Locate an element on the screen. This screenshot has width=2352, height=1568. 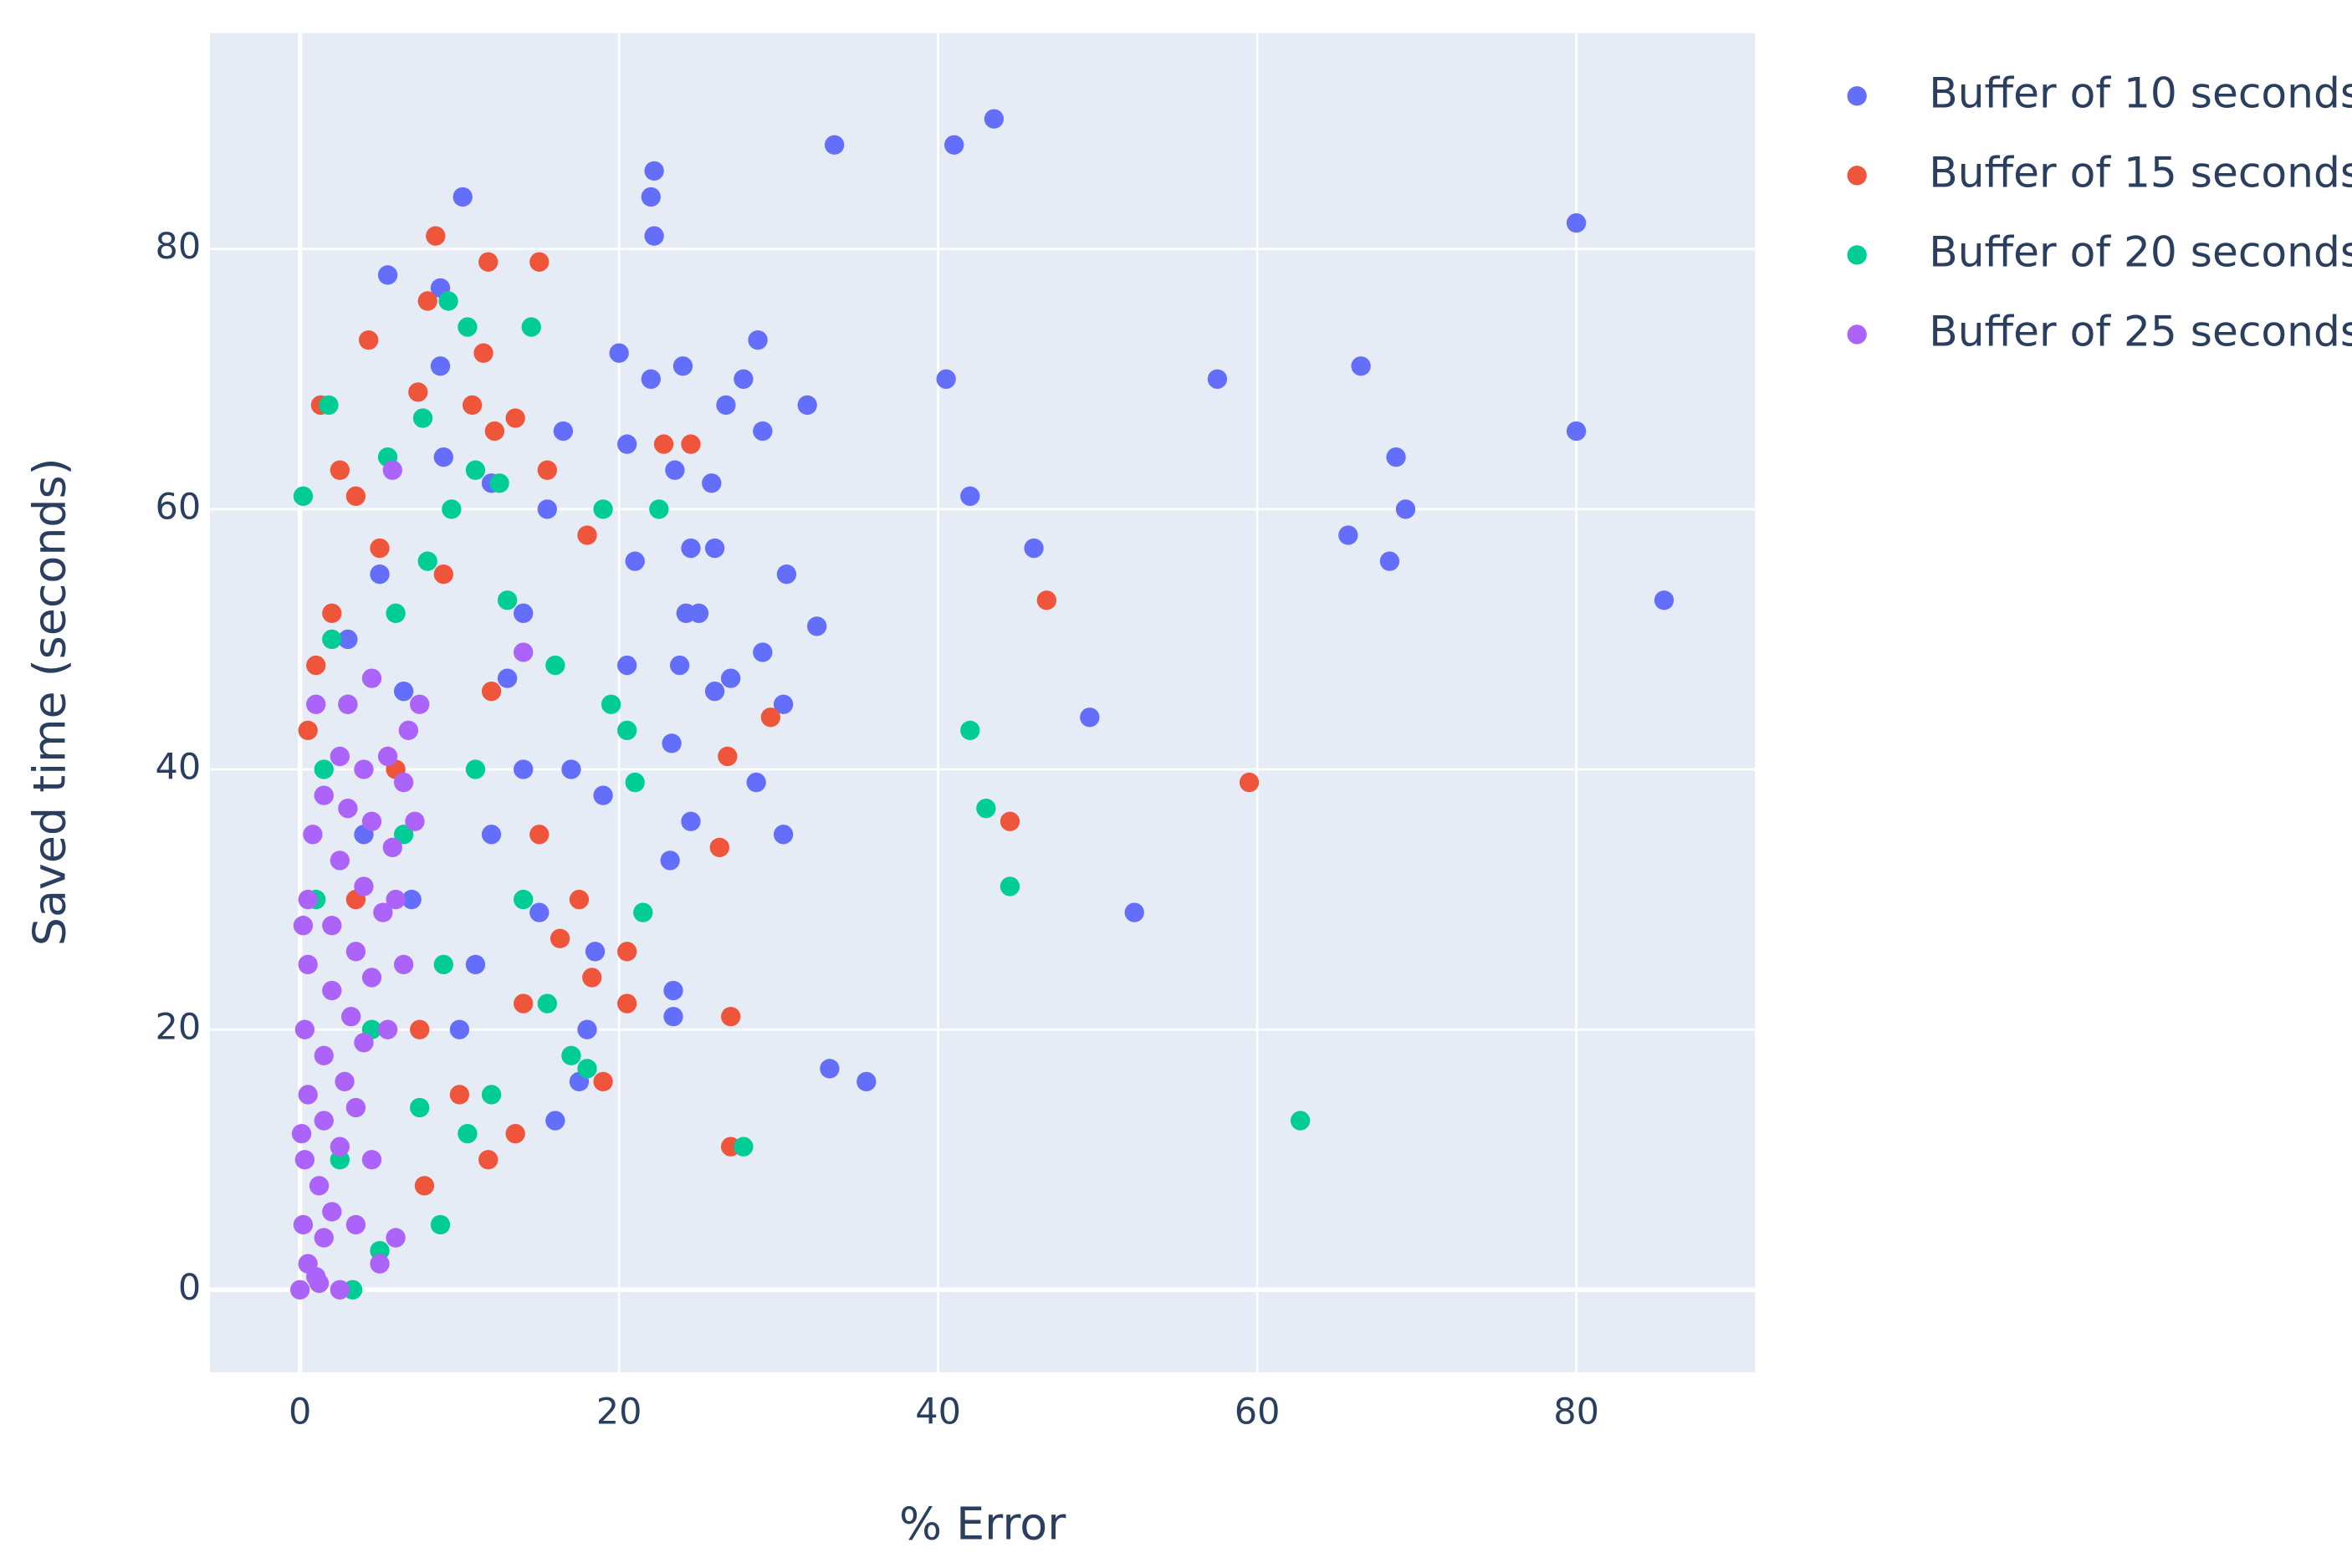
x-tick-label: 40 is located at coordinates (938, 1412).